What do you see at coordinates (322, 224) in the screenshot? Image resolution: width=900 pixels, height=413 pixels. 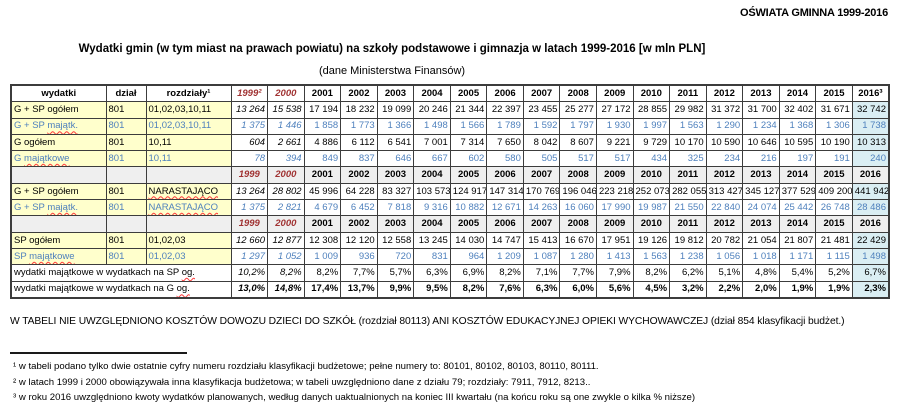 I see `year-header: 2001` at bounding box center [322, 224].